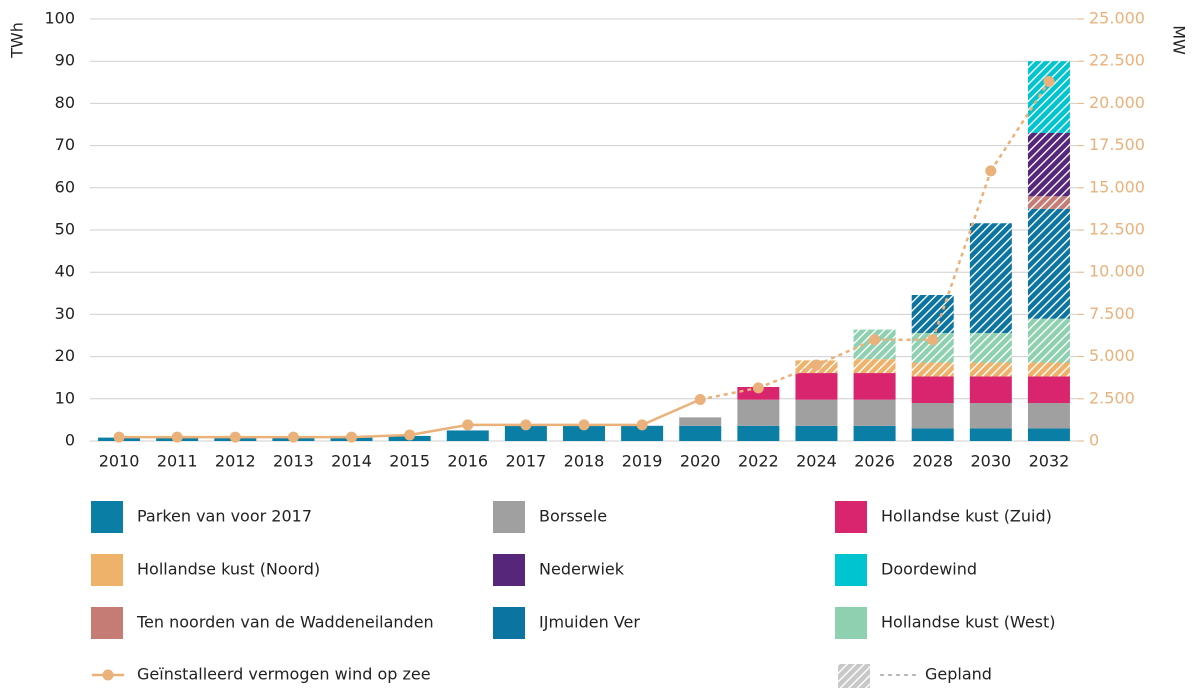 The image size is (1194, 689). What do you see at coordinates (177, 461) in the screenshot?
I see `x-tick-label: 2011` at bounding box center [177, 461].